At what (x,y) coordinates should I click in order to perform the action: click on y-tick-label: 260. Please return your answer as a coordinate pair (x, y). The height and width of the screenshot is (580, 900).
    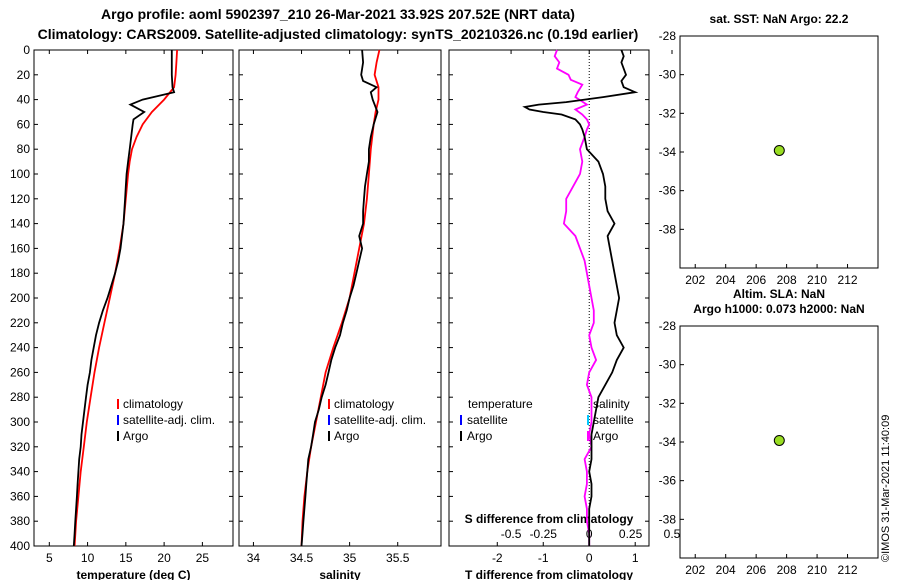
    Looking at the image, I should click on (20, 372).